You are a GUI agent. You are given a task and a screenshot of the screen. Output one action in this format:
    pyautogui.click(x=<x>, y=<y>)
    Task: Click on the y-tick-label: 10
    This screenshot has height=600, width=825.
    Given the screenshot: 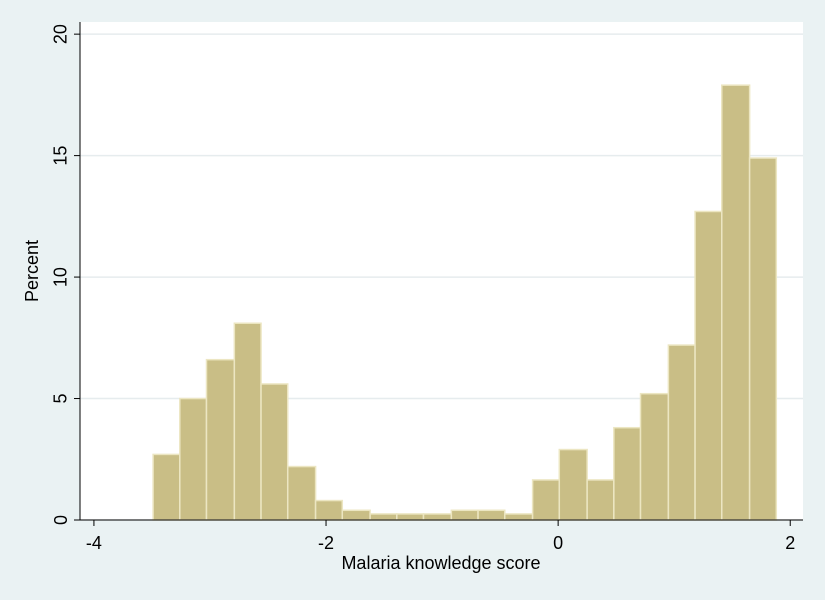 What is the action you would take?
    pyautogui.click(x=61, y=277)
    